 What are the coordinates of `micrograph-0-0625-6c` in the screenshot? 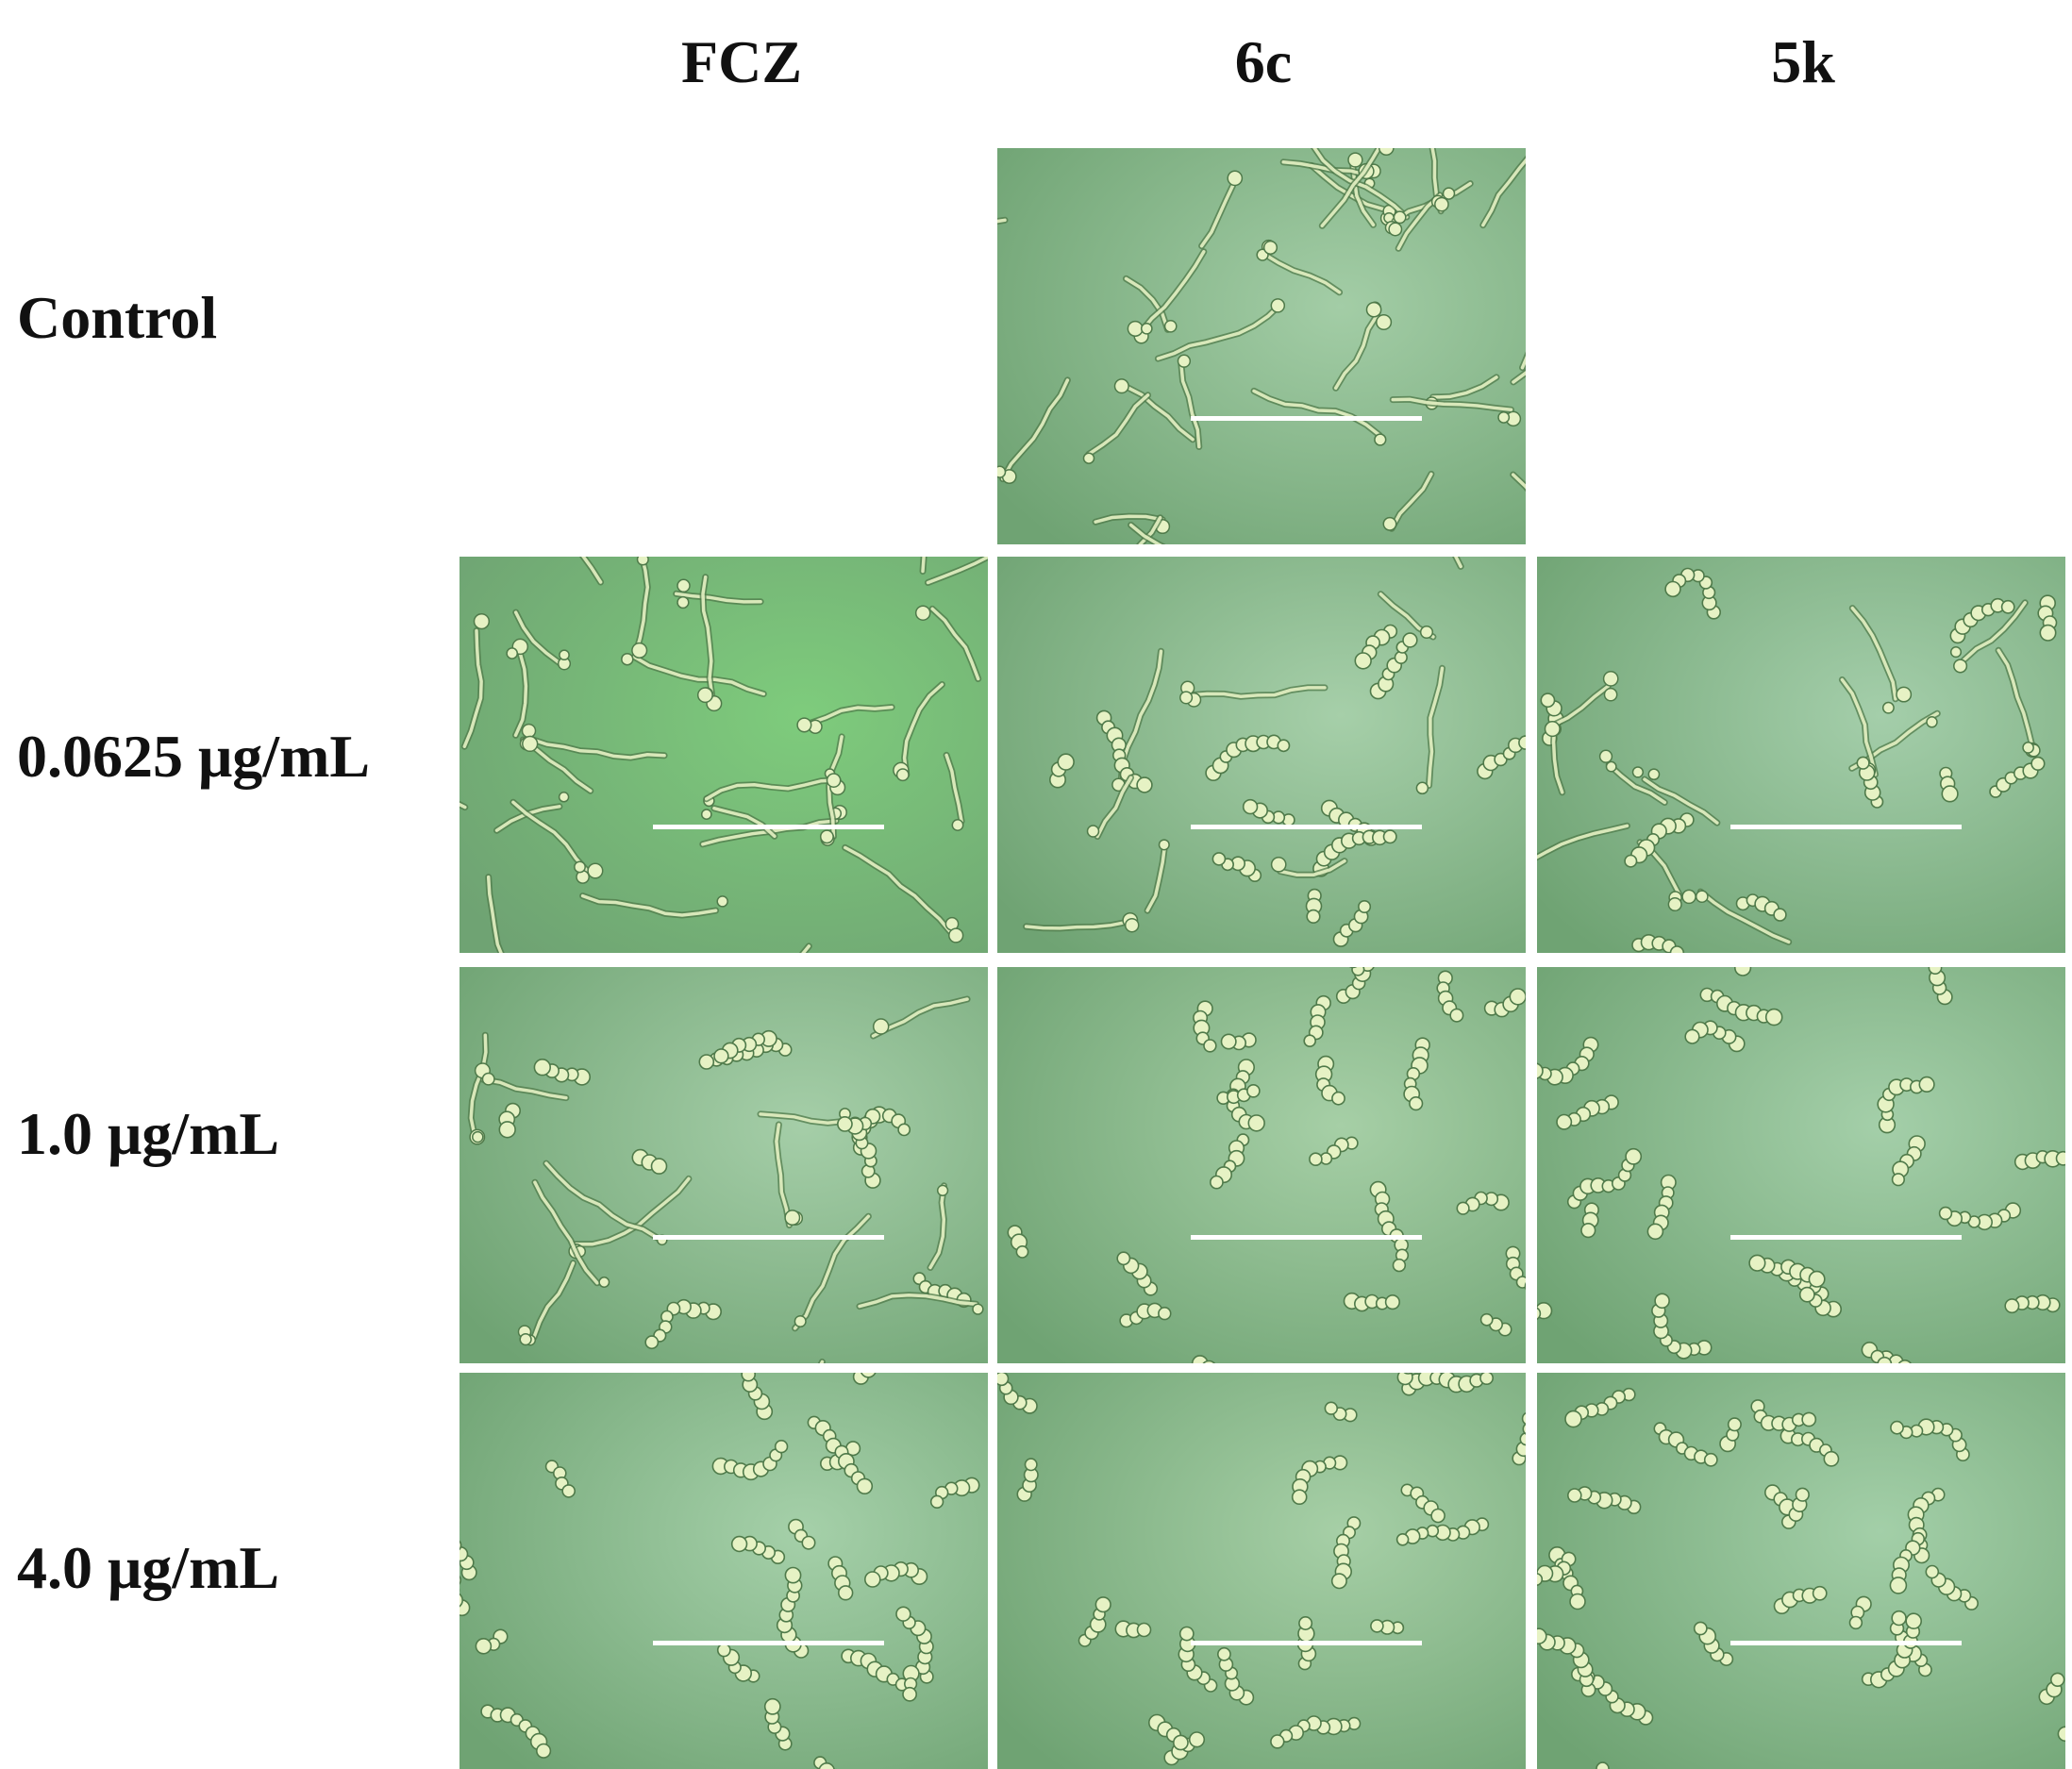 It's located at (1261, 755).